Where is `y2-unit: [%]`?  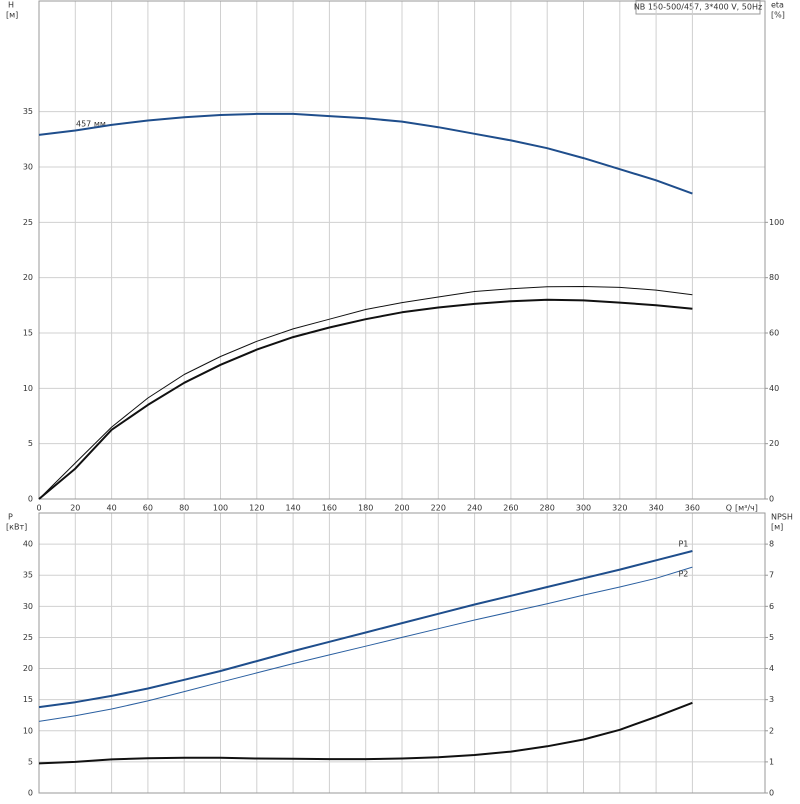 y2-unit: [%] is located at coordinates (778, 15).